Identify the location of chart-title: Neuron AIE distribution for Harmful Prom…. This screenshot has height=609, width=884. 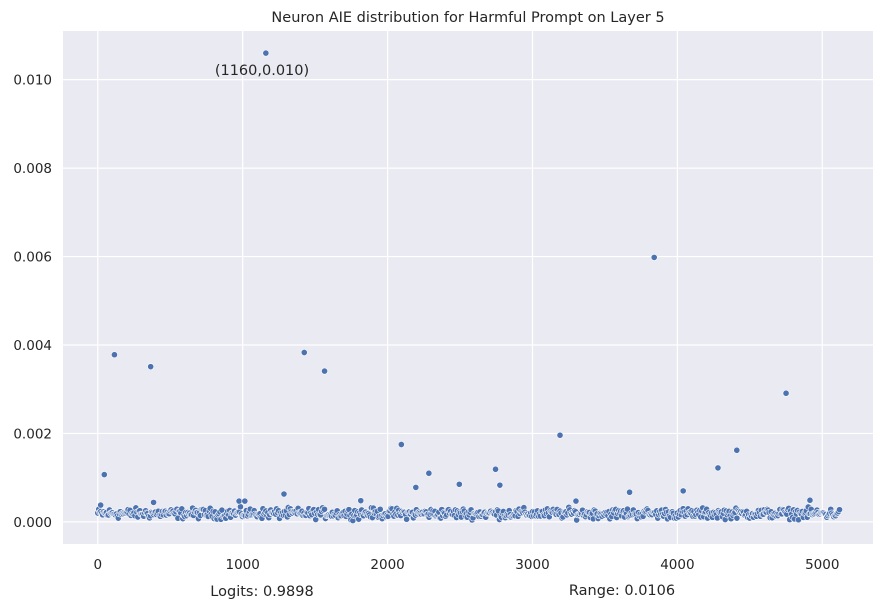
(467, 18).